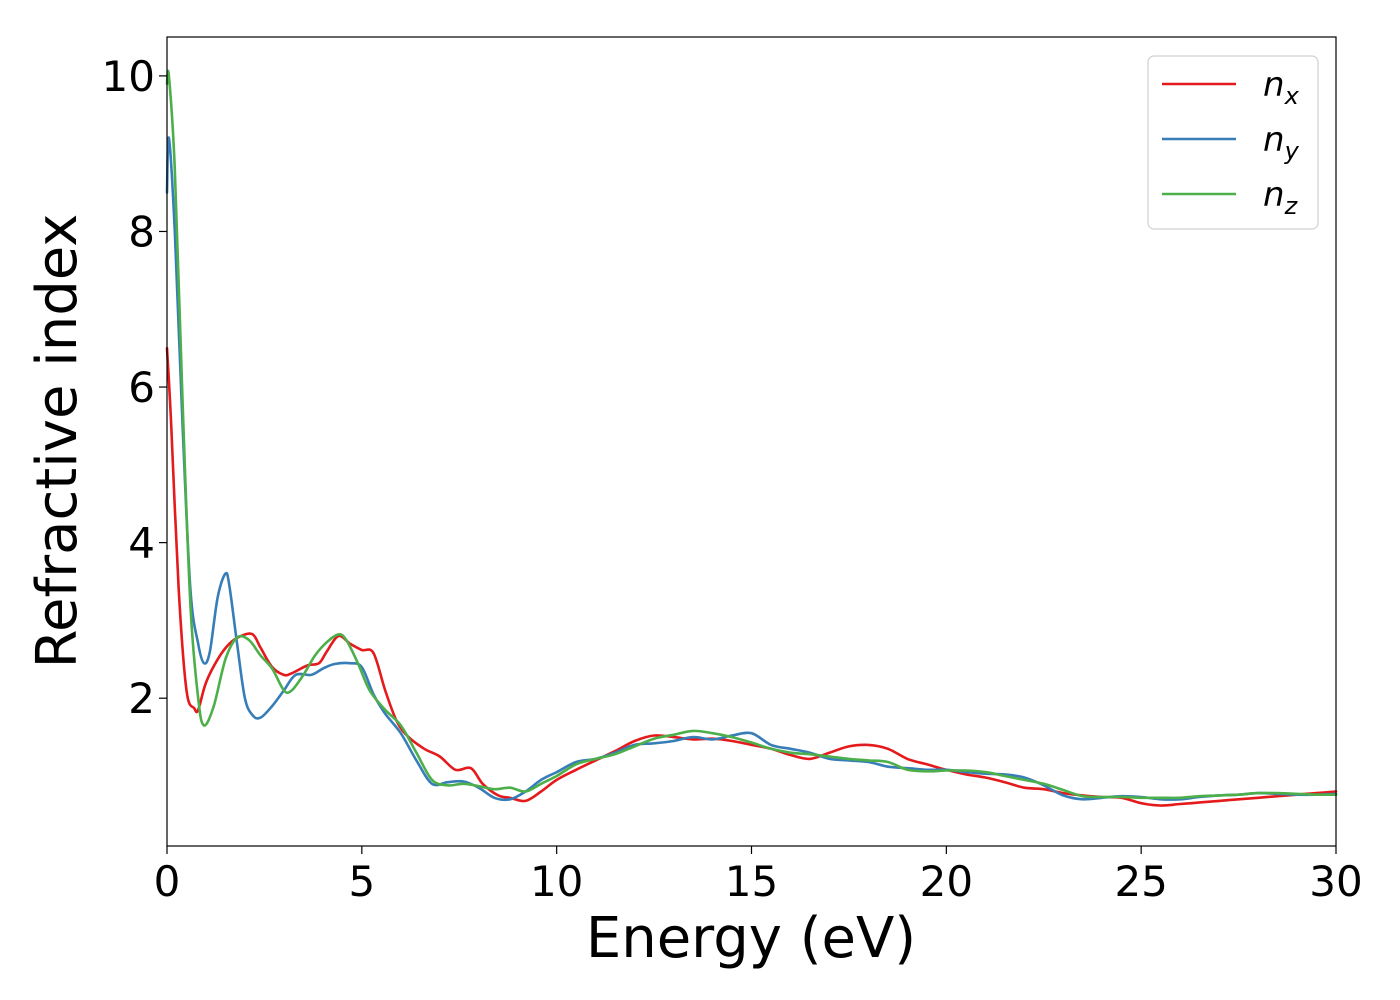 Image resolution: width=1400 pixels, height=1000 pixels. Describe the element at coordinates (167, 881) in the screenshot. I see `x-tick-label: 0` at that location.